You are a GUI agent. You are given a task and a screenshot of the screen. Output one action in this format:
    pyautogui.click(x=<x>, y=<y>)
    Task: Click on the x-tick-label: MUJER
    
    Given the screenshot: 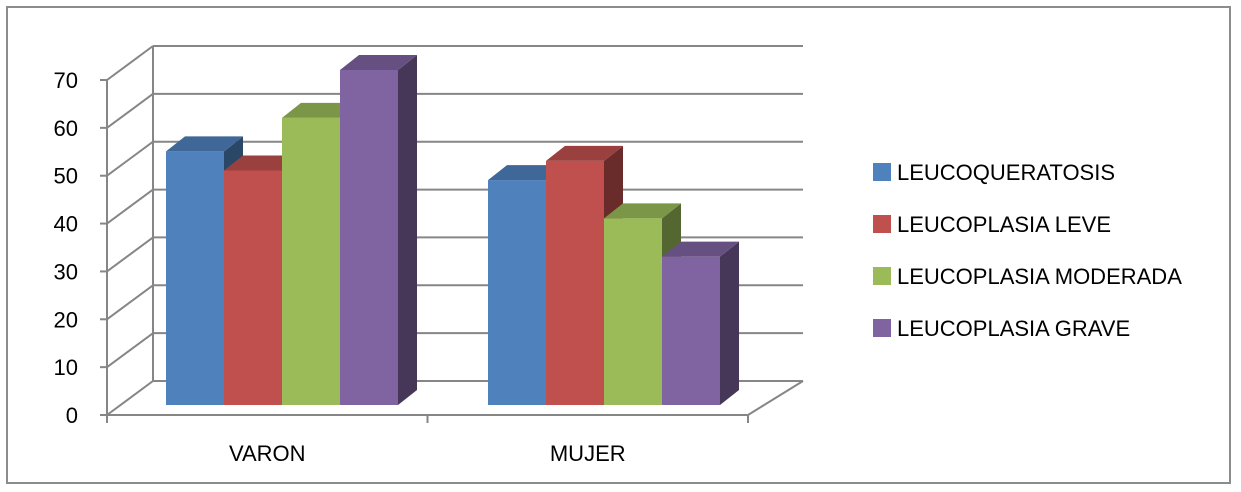 What is the action you would take?
    pyautogui.click(x=588, y=453)
    